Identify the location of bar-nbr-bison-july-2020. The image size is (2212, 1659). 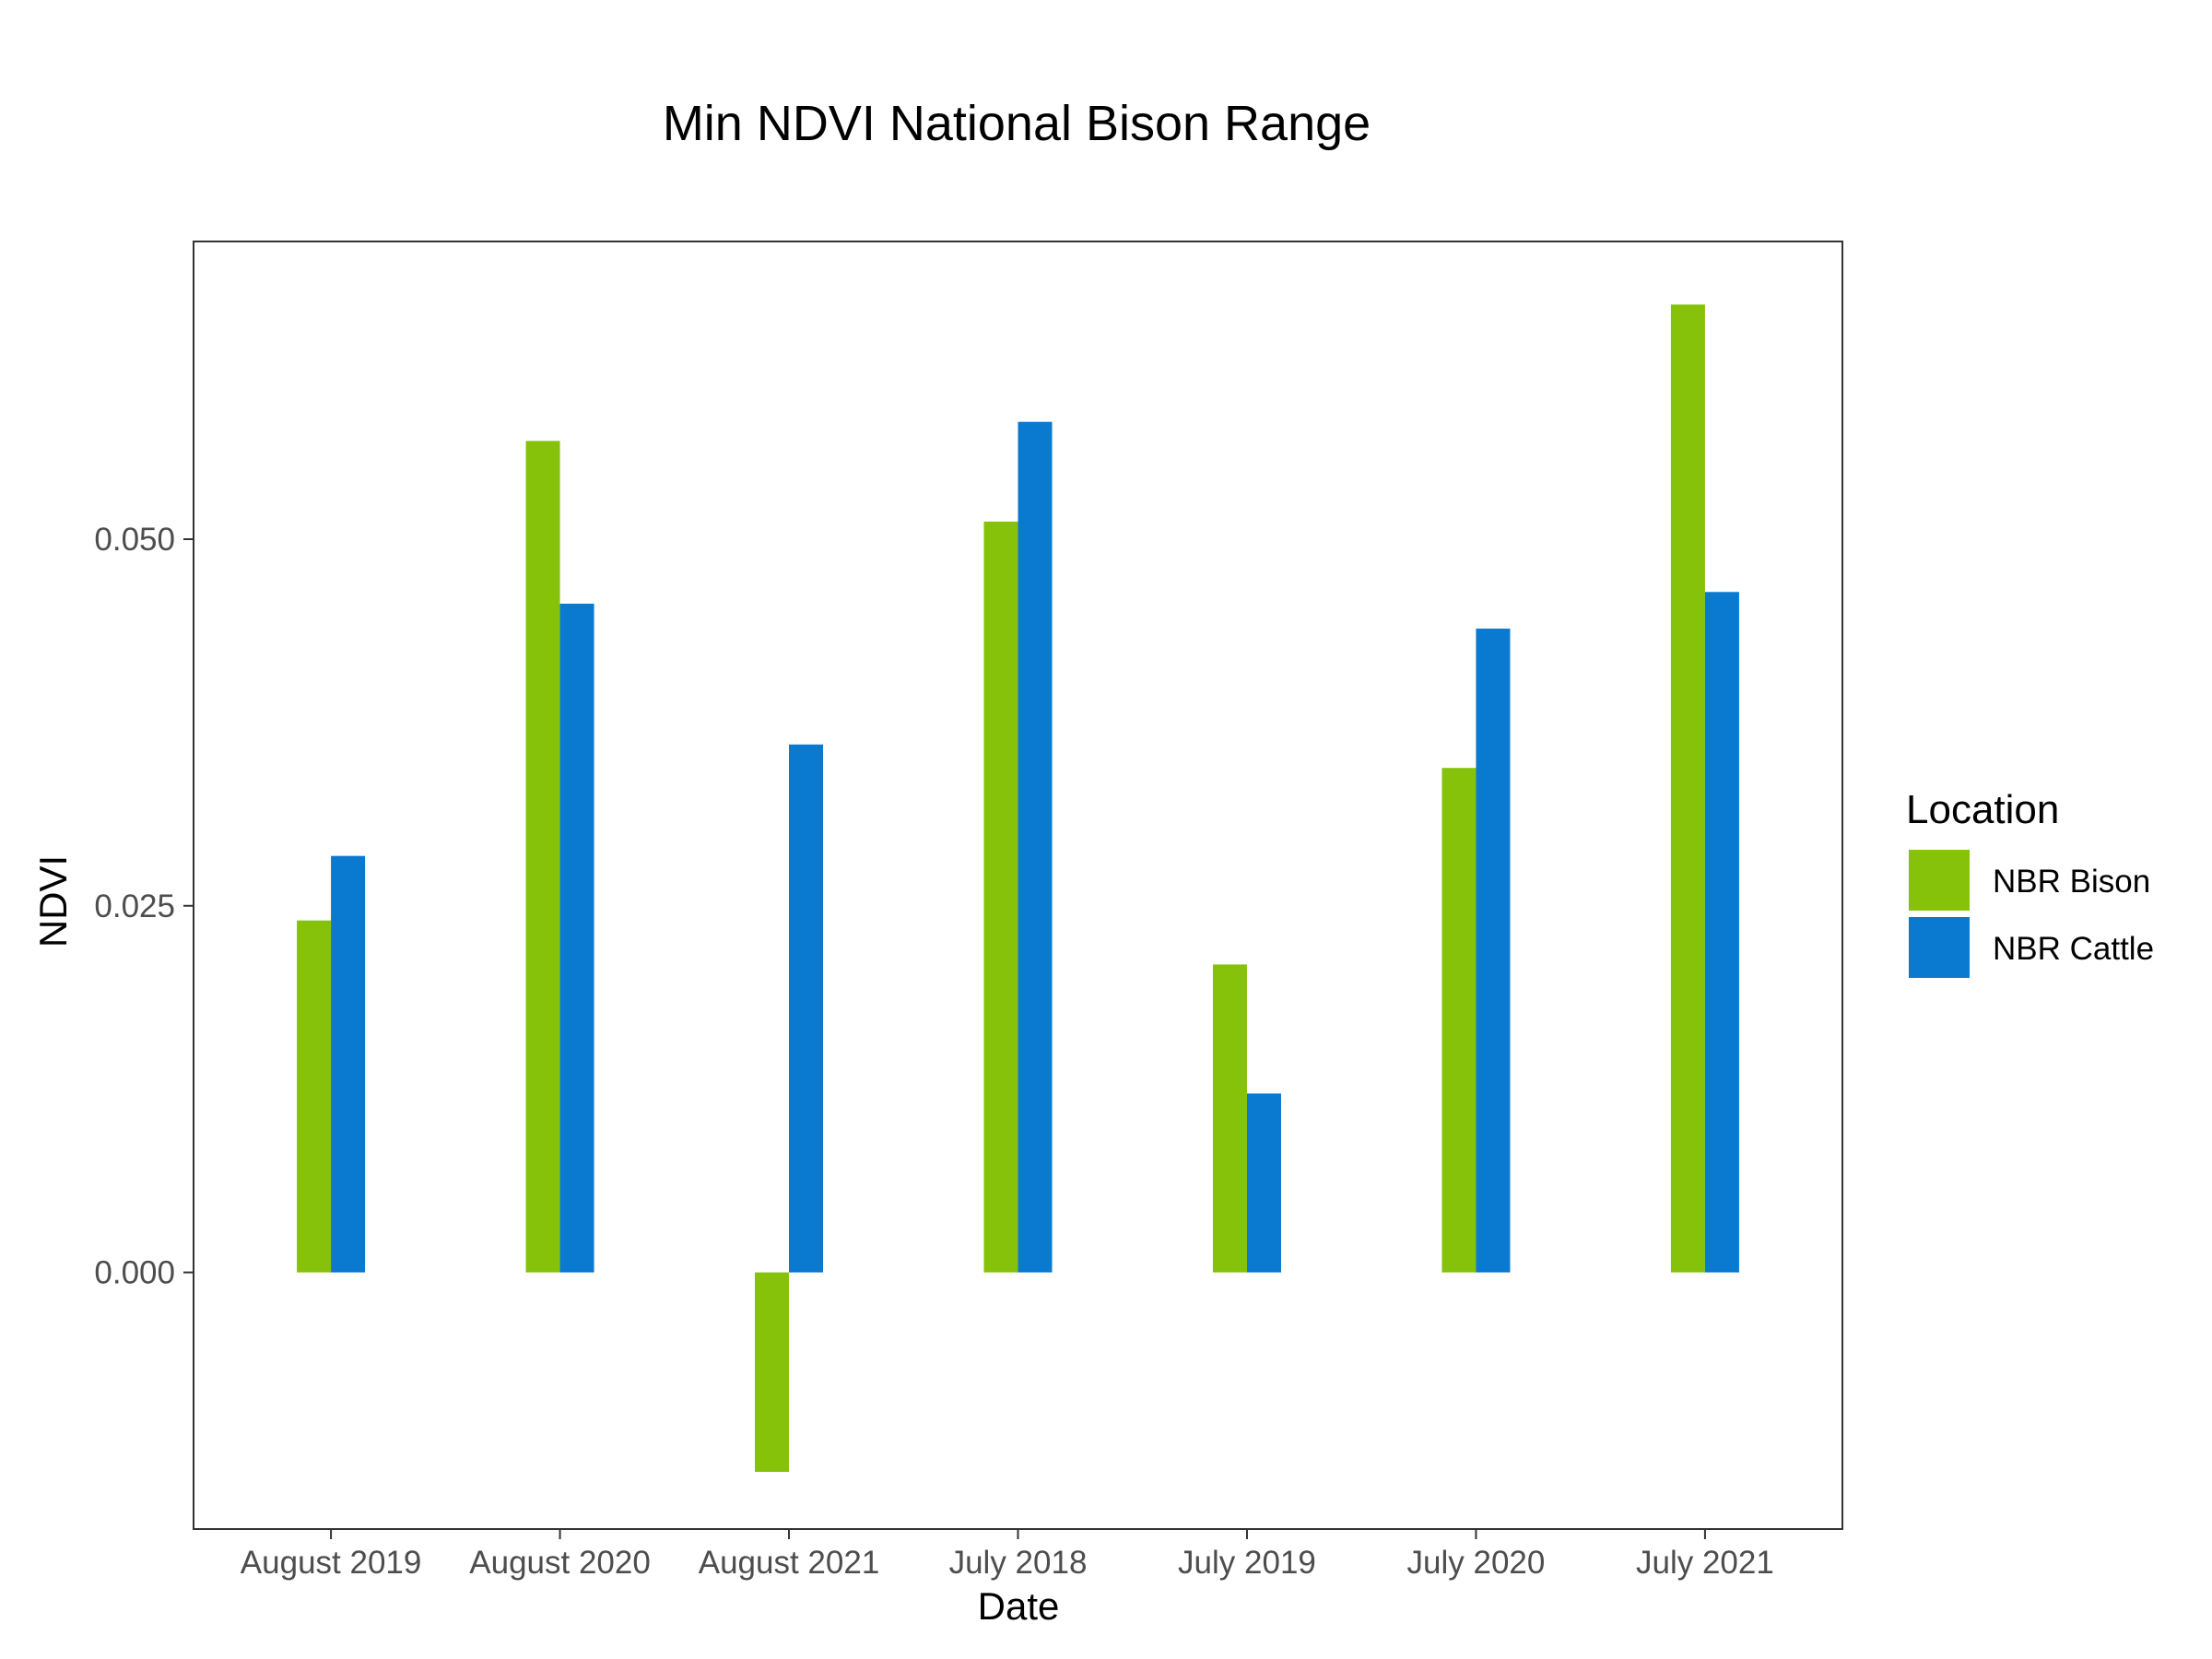
(1459, 1020).